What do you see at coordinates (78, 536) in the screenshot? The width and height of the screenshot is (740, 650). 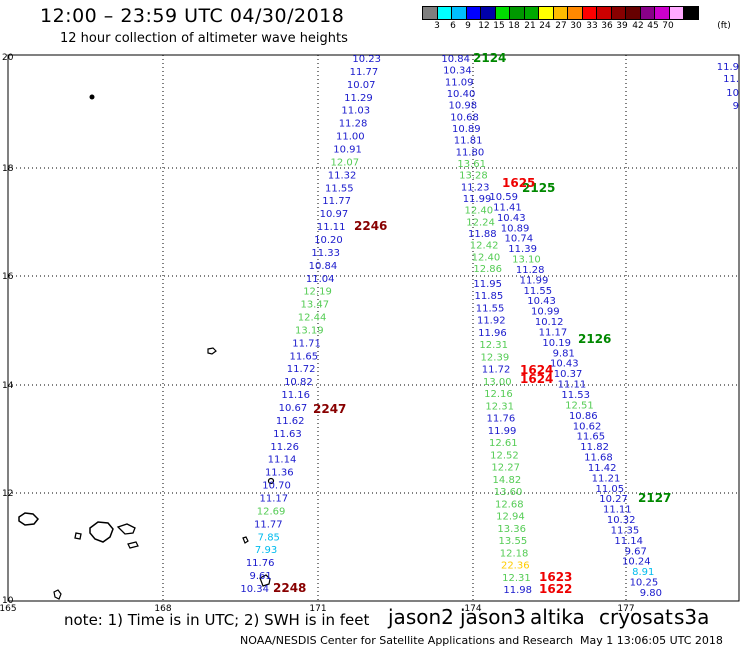 I see `island-d` at bounding box center [78, 536].